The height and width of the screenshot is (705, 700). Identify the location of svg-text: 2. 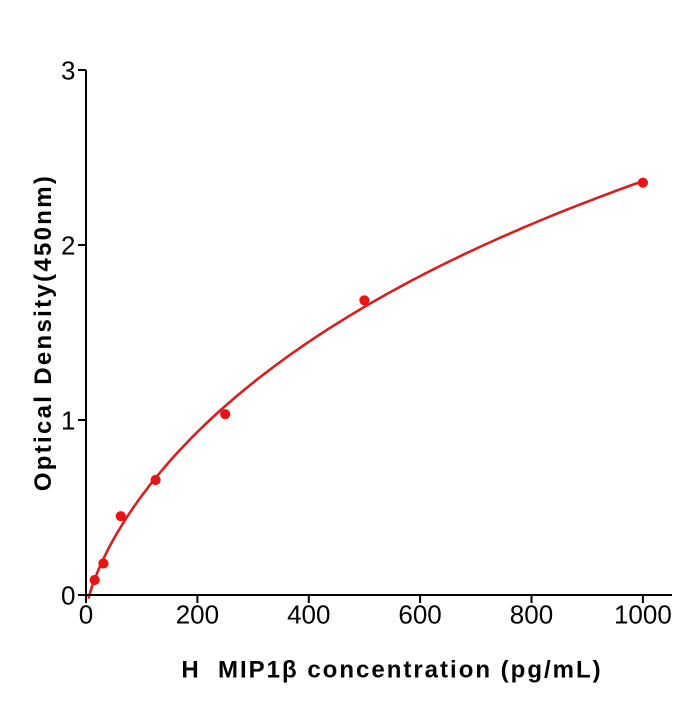
(68, 246).